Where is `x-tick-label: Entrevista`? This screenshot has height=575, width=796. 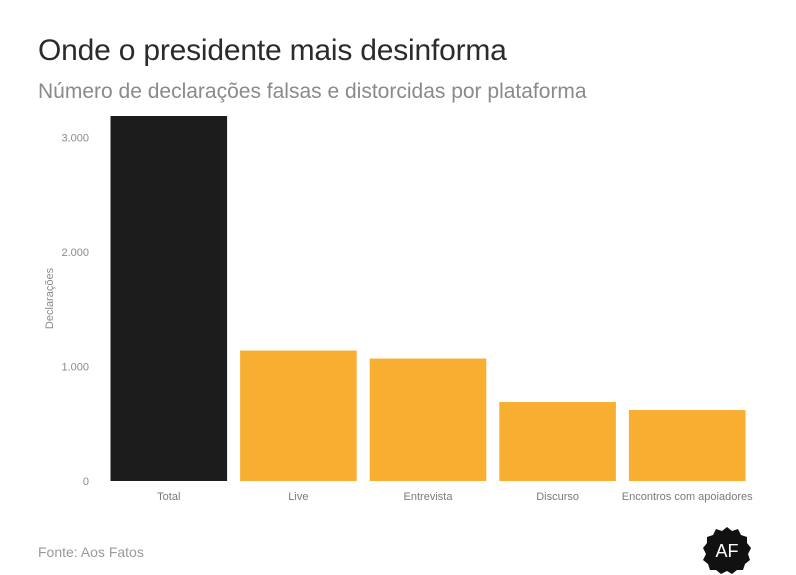 x-tick-label: Entrevista is located at coordinates (429, 497).